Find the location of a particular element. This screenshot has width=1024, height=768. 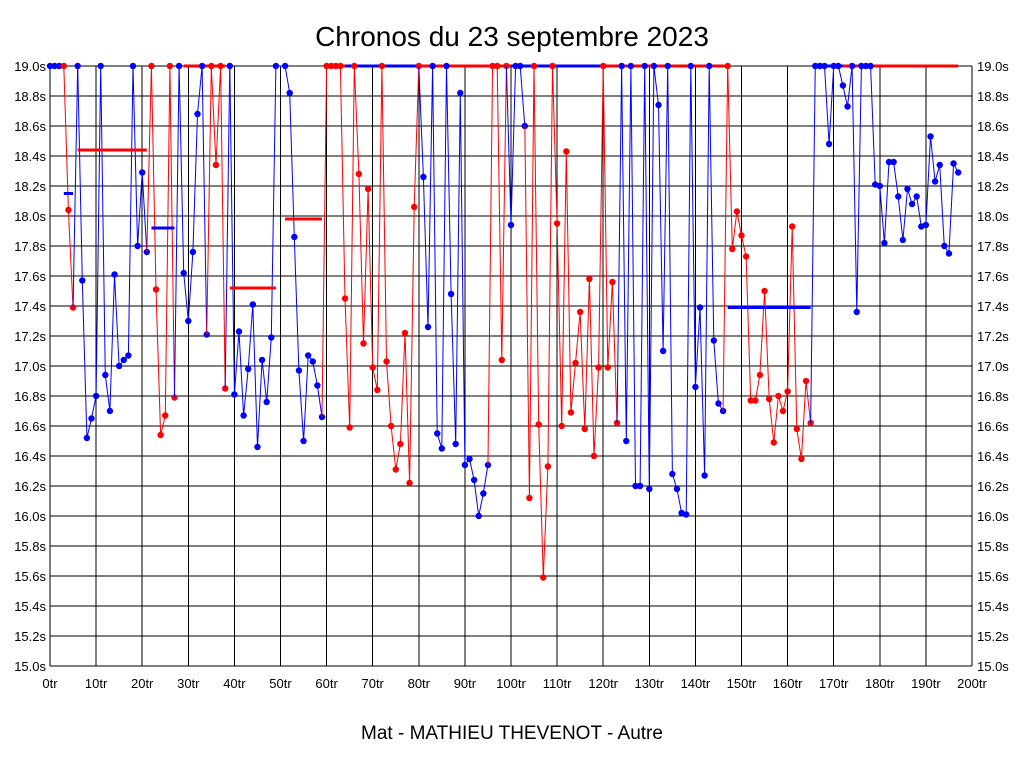

y-tick-label-left: 18.6s is located at coordinates (30, 126).